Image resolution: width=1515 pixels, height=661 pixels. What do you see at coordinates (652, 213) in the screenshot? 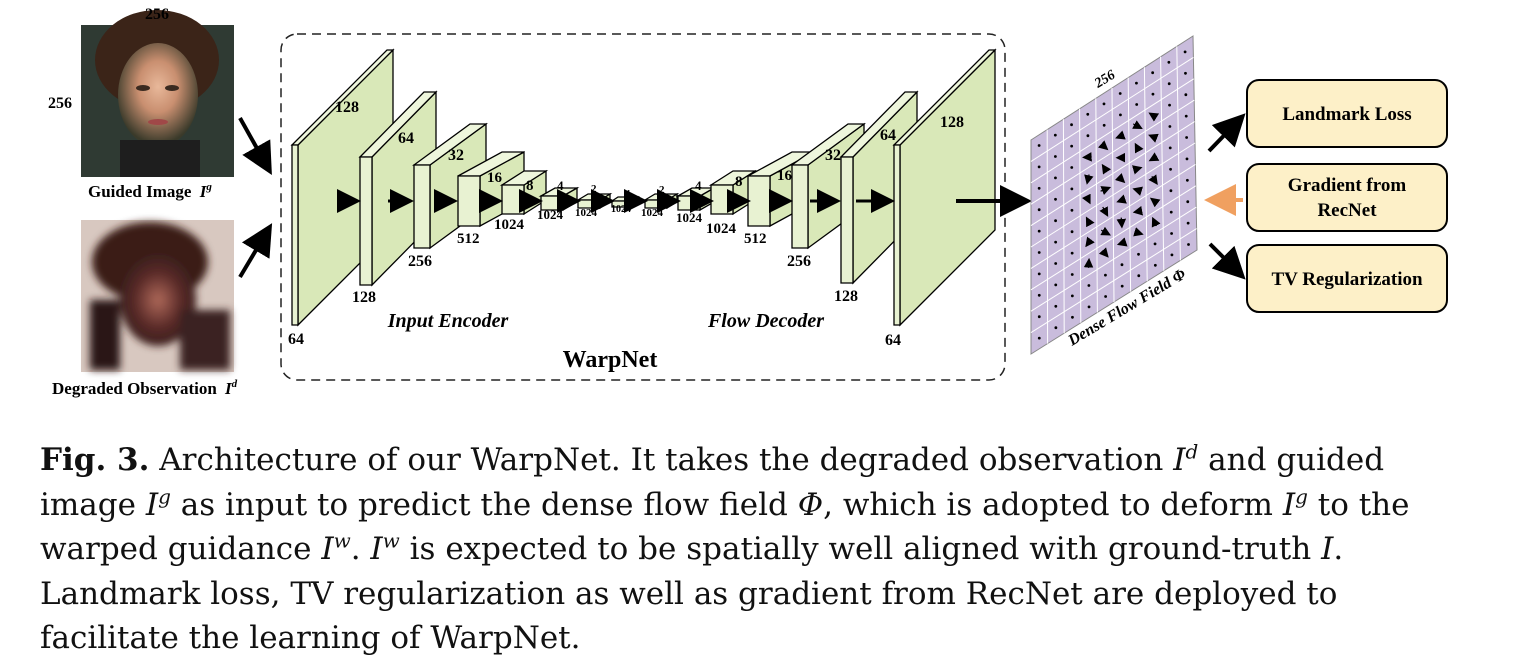
I see `decoder-layer-channels-0: 1024` at bounding box center [652, 213].